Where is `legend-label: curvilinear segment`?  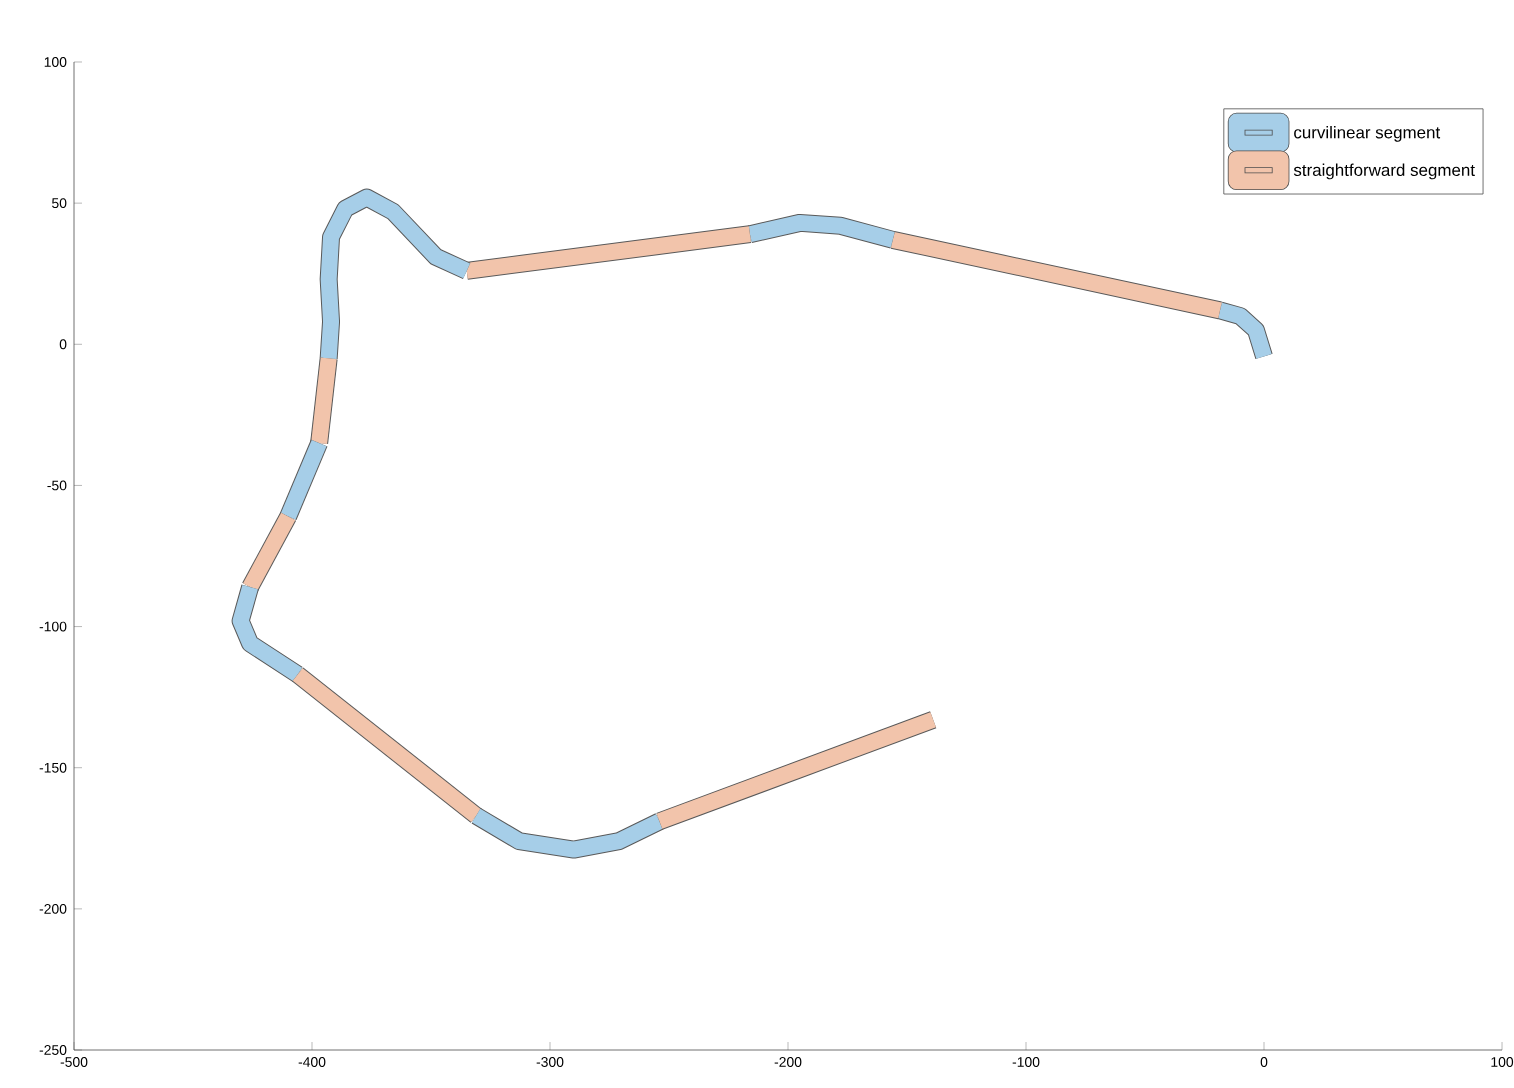
legend-label: curvilinear segment is located at coordinates (1367, 133).